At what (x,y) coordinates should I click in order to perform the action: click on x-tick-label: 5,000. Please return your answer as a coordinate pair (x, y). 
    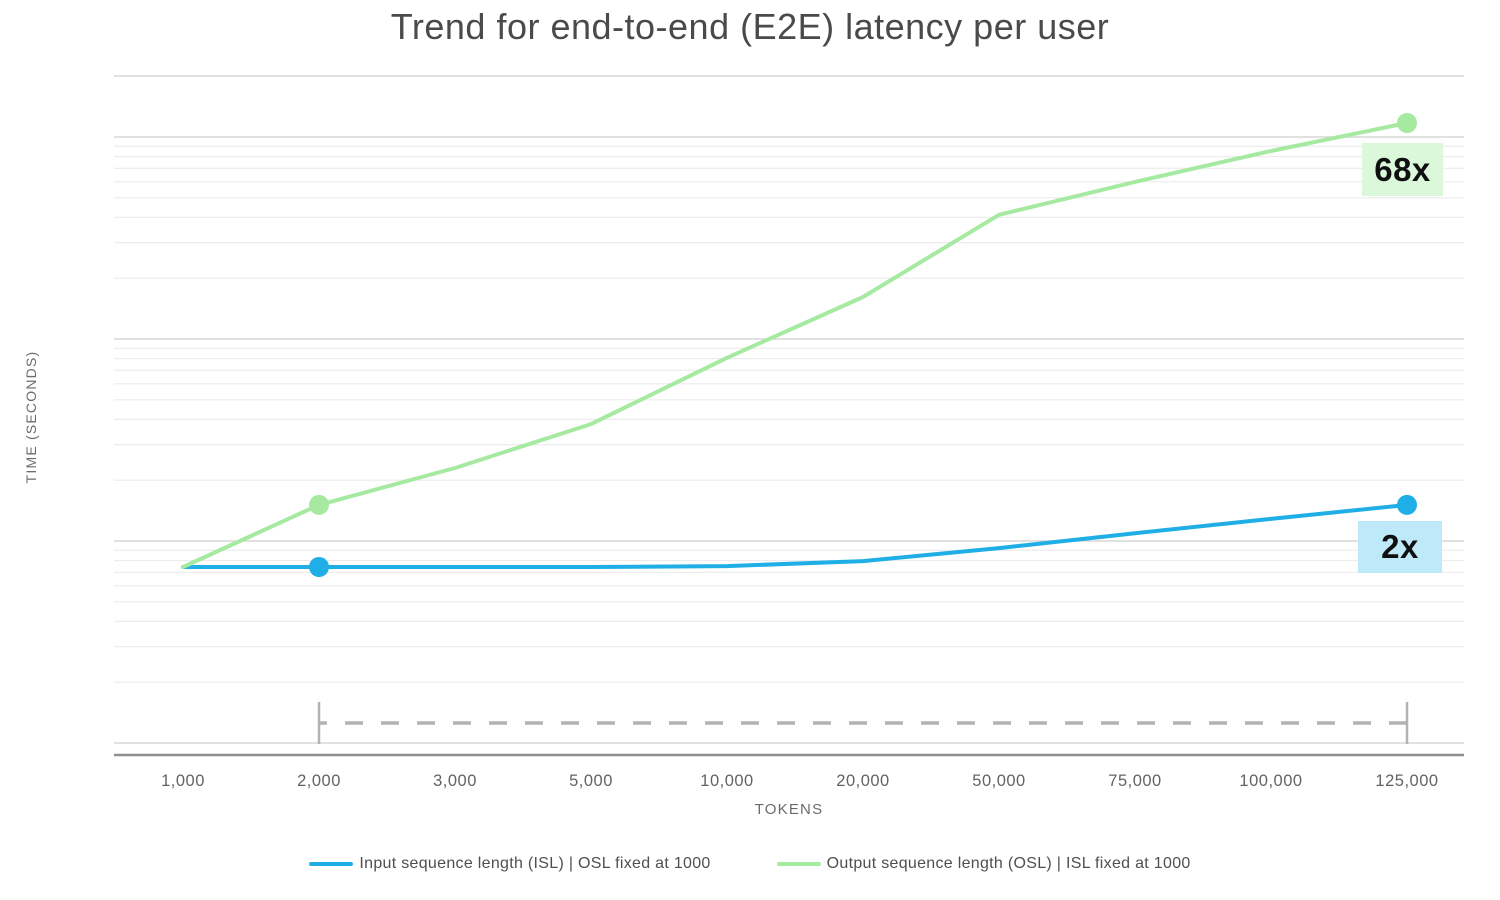
    Looking at the image, I should click on (591, 781).